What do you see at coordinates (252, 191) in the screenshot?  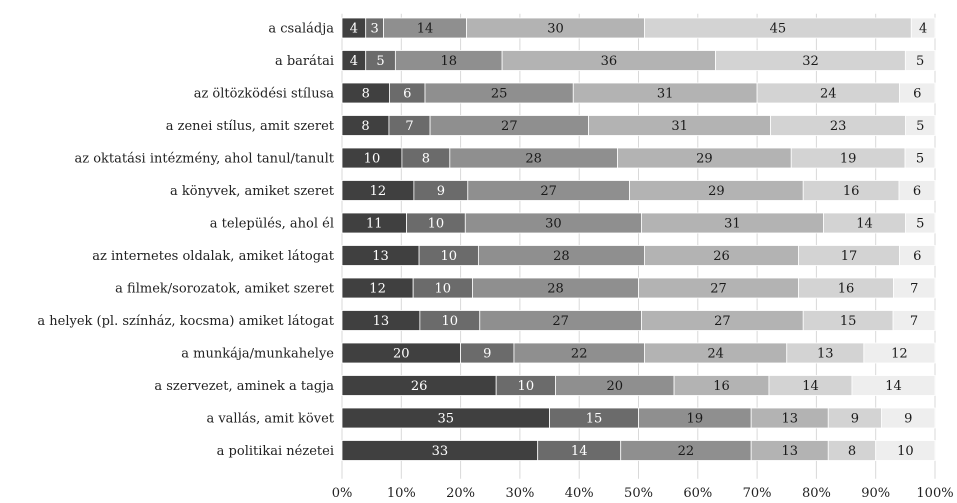 I see `category-label: a könyvek, amiket szeret` at bounding box center [252, 191].